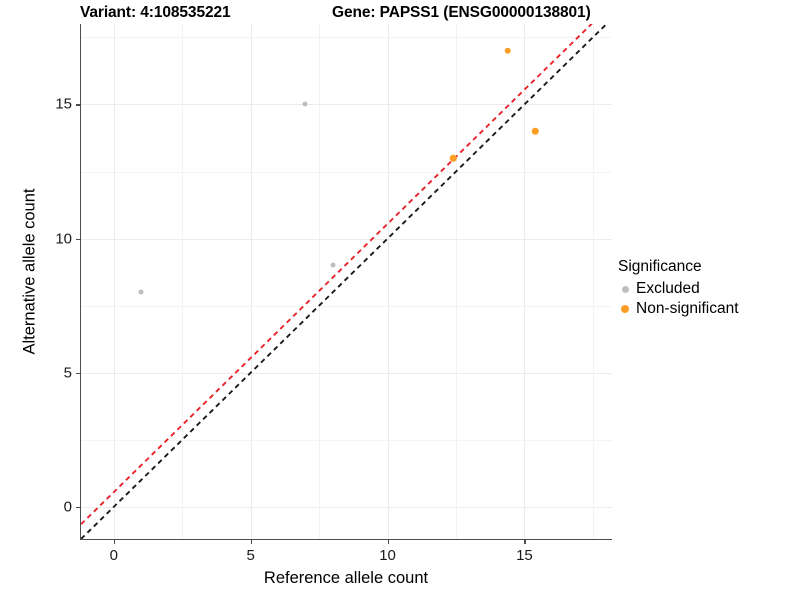 The height and width of the screenshot is (600, 800). I want to click on y-tick-labels: 0 5 10 15, so click(58, 300).